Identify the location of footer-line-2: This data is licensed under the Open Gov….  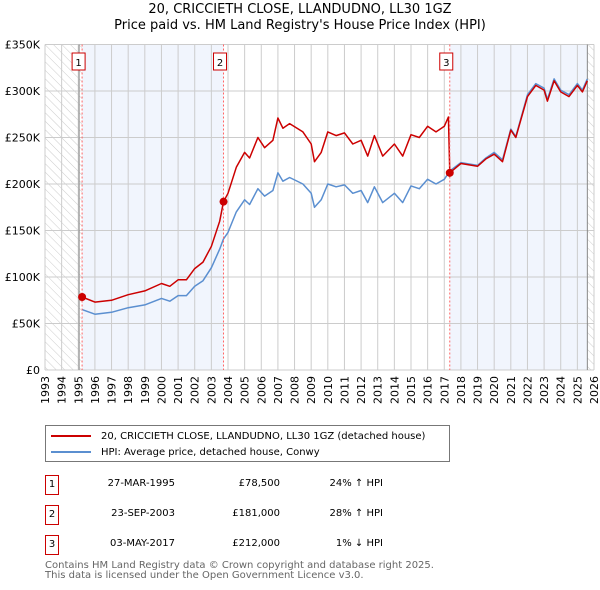
(204, 575).